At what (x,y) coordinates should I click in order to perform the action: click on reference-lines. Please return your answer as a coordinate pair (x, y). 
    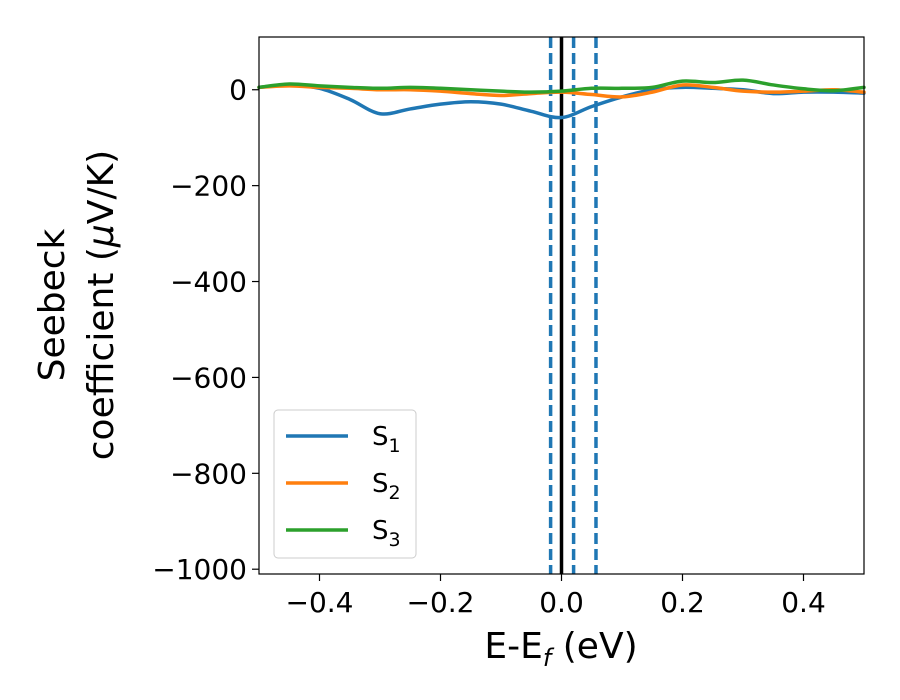
    Looking at the image, I should click on (573, 305).